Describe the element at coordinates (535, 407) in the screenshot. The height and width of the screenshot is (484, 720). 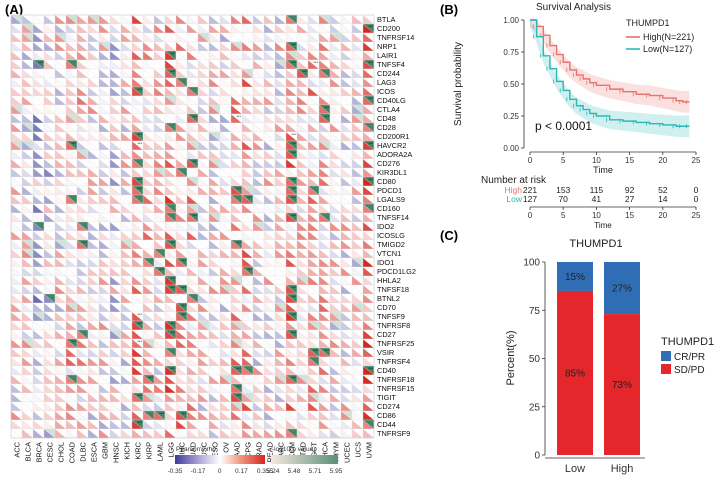
I see `bar-y-tick: 25` at that location.